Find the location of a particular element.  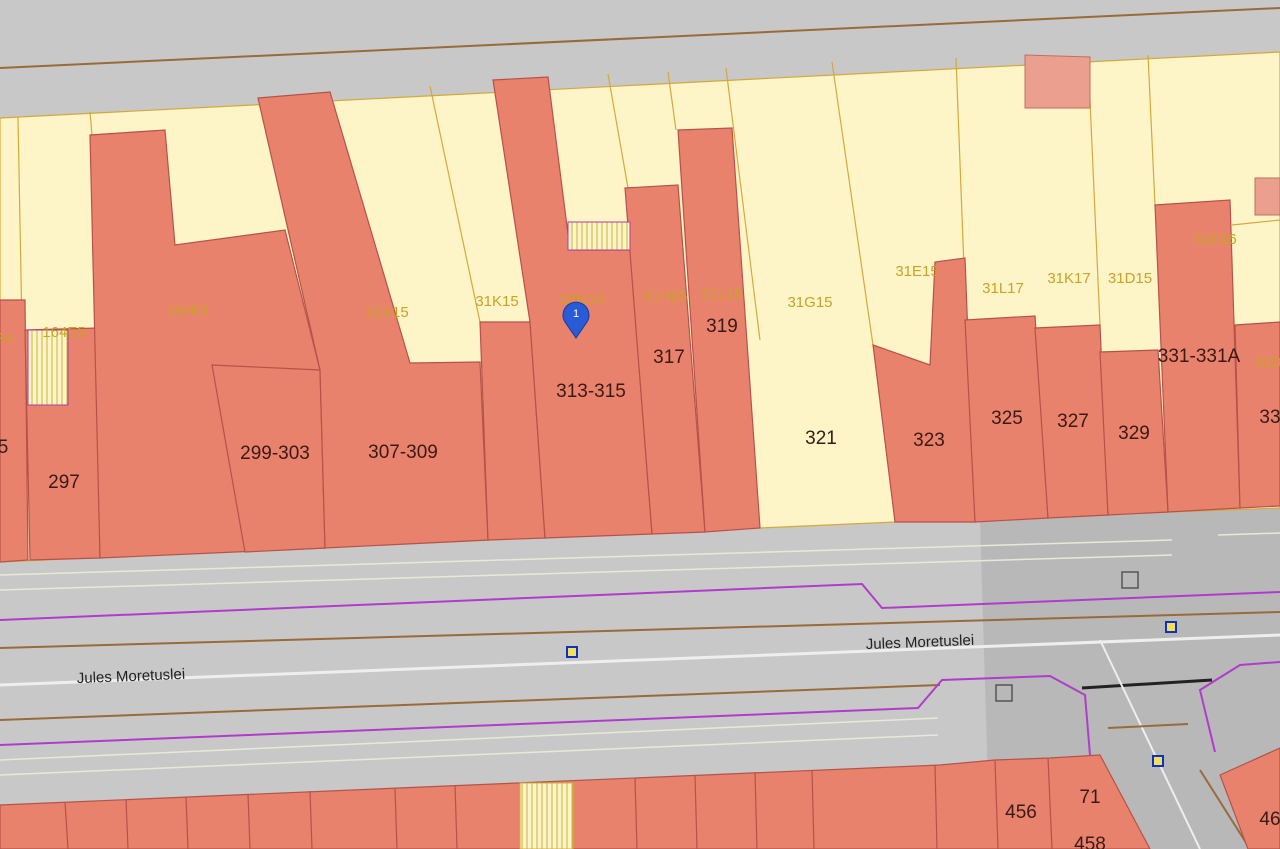

house-number: 327 is located at coordinates (1073, 421).